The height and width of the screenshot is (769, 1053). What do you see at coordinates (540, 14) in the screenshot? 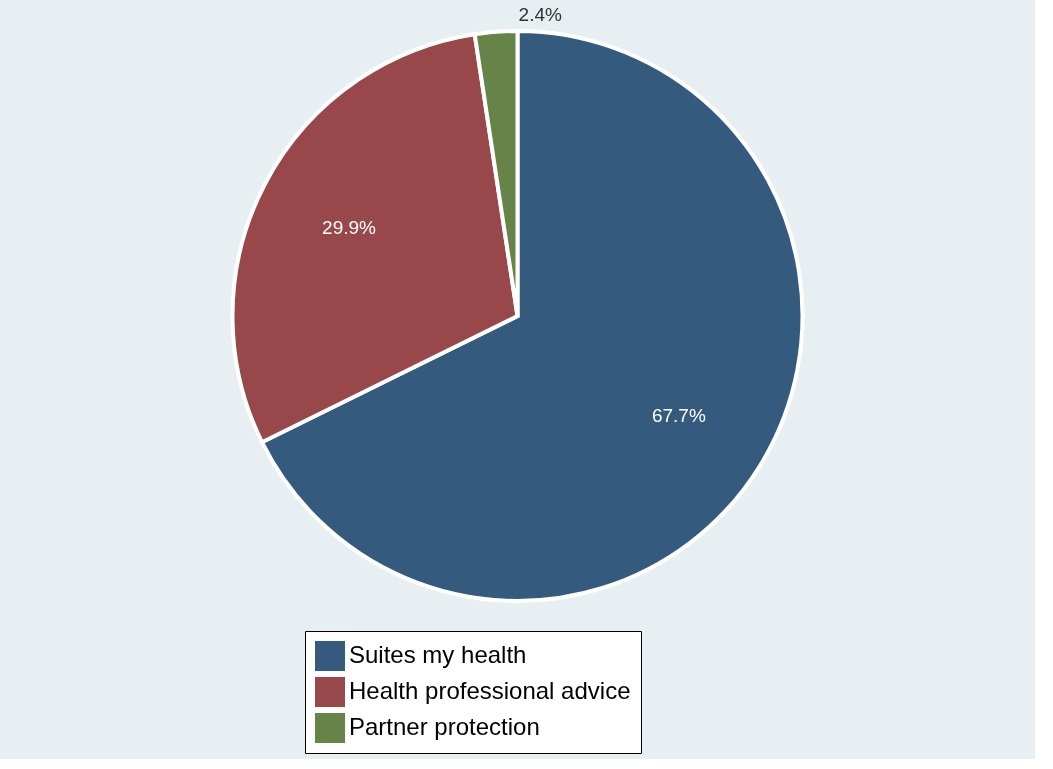
I see `data-label: 2.4%` at bounding box center [540, 14].